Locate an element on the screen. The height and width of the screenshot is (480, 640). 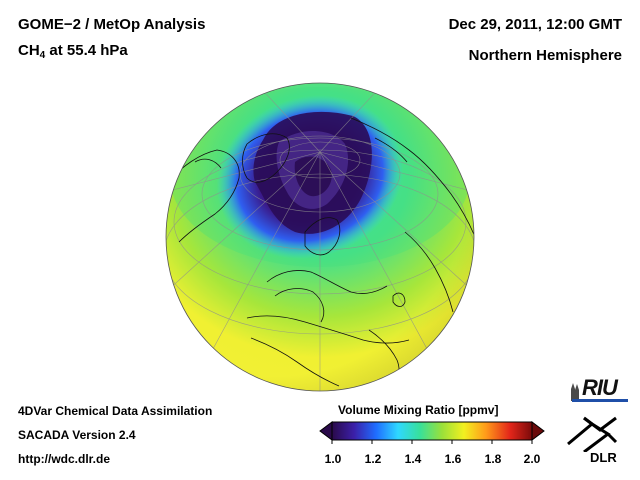
riu-logo: RIU is located at coordinates (598, 390).